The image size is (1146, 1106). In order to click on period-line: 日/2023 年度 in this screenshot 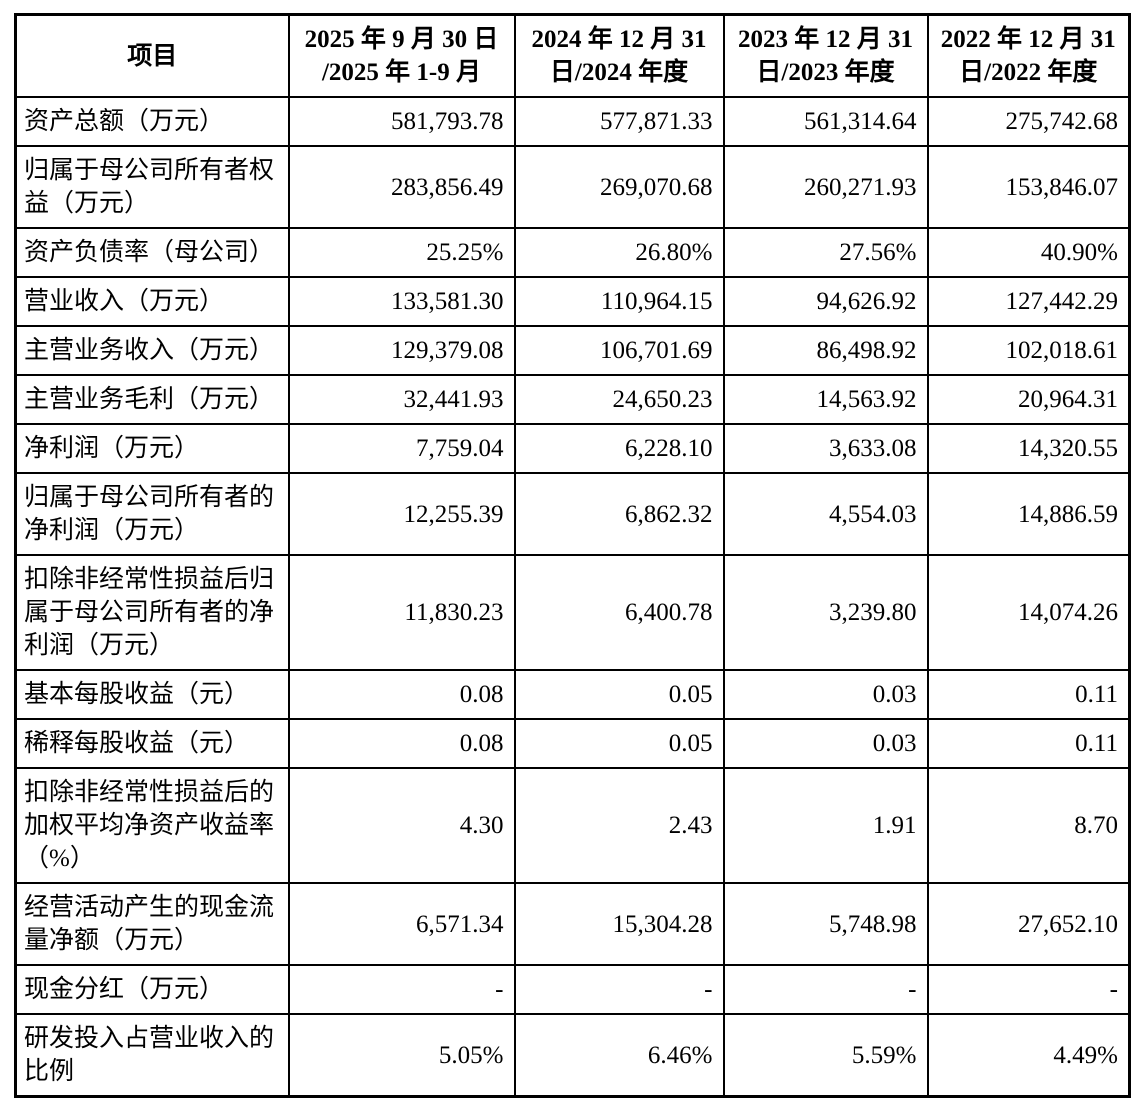, I will do `click(825, 72)`.